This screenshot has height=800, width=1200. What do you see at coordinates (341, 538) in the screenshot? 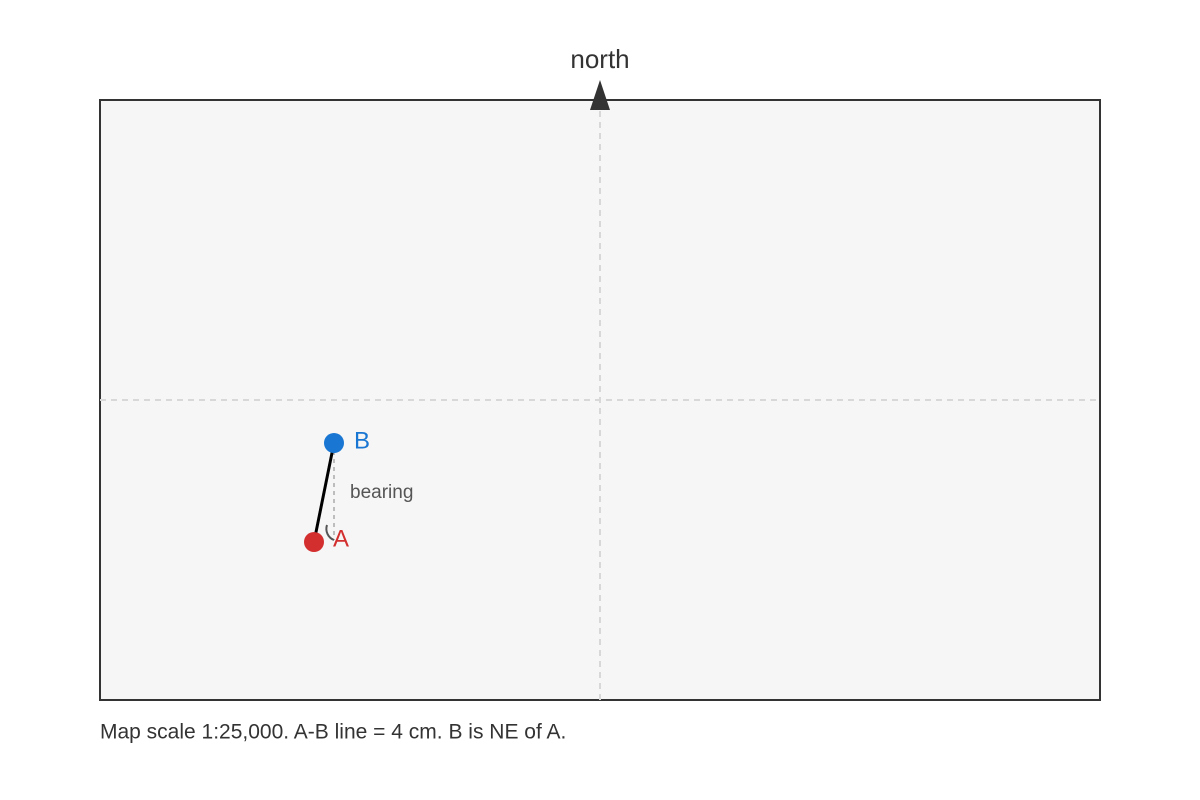
I see `point-a-label: A` at bounding box center [341, 538].